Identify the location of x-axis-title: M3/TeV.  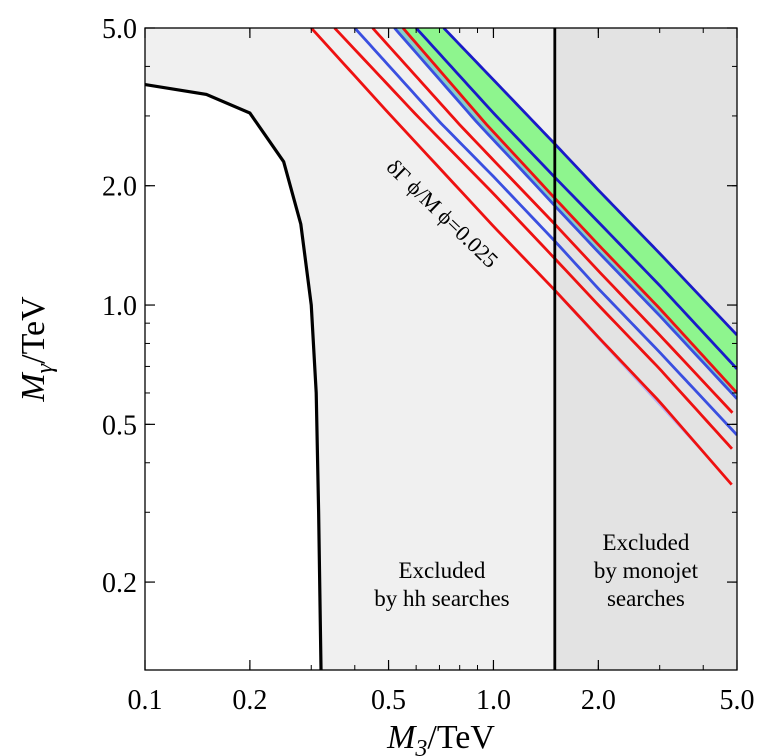
(440, 737).